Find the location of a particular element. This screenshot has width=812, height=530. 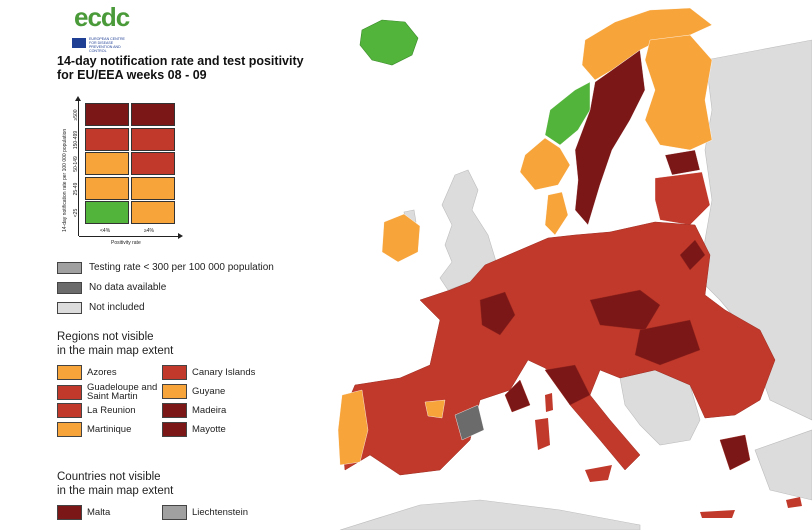

crete is located at coordinates (717, 514).